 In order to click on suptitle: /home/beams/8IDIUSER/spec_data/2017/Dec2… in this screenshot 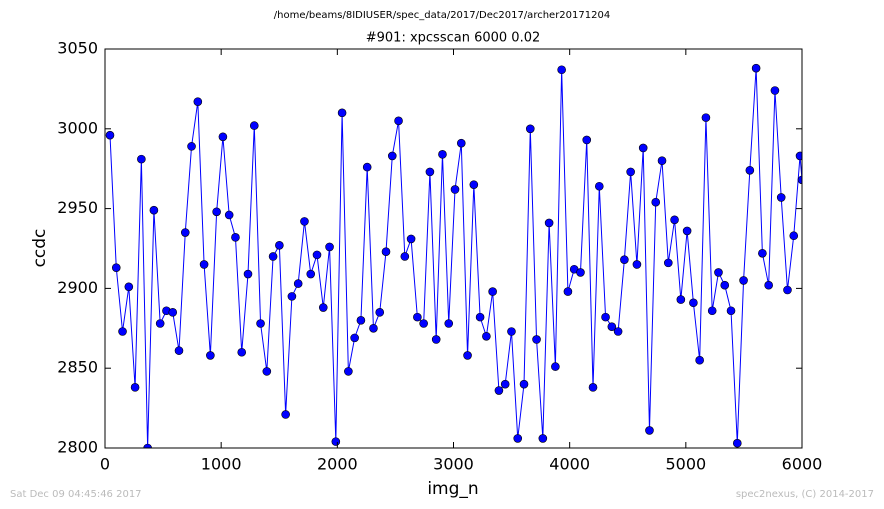, I will do `click(442, 15)`.